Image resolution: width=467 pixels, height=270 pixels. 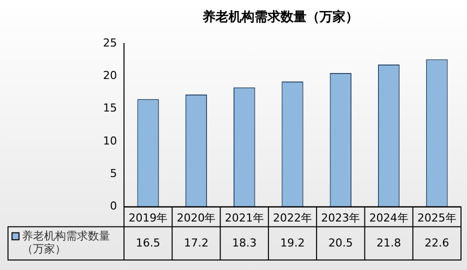 What do you see at coordinates (292, 217) in the screenshot?
I see `x-tick-label: 2022年` at bounding box center [292, 217].